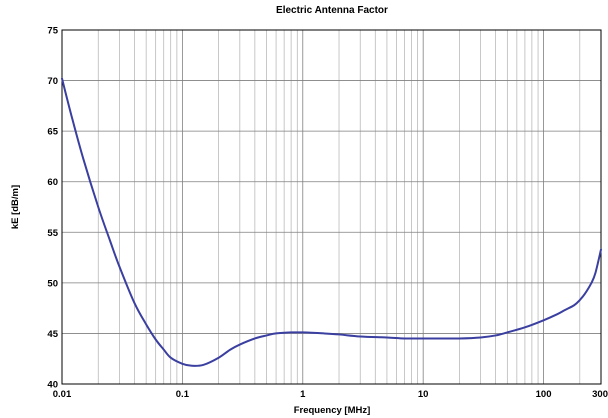 Image resolution: width=608 pixels, height=418 pixels. Describe the element at coordinates (52, 233) in the screenshot. I see `y-tick-label: 55` at that location.